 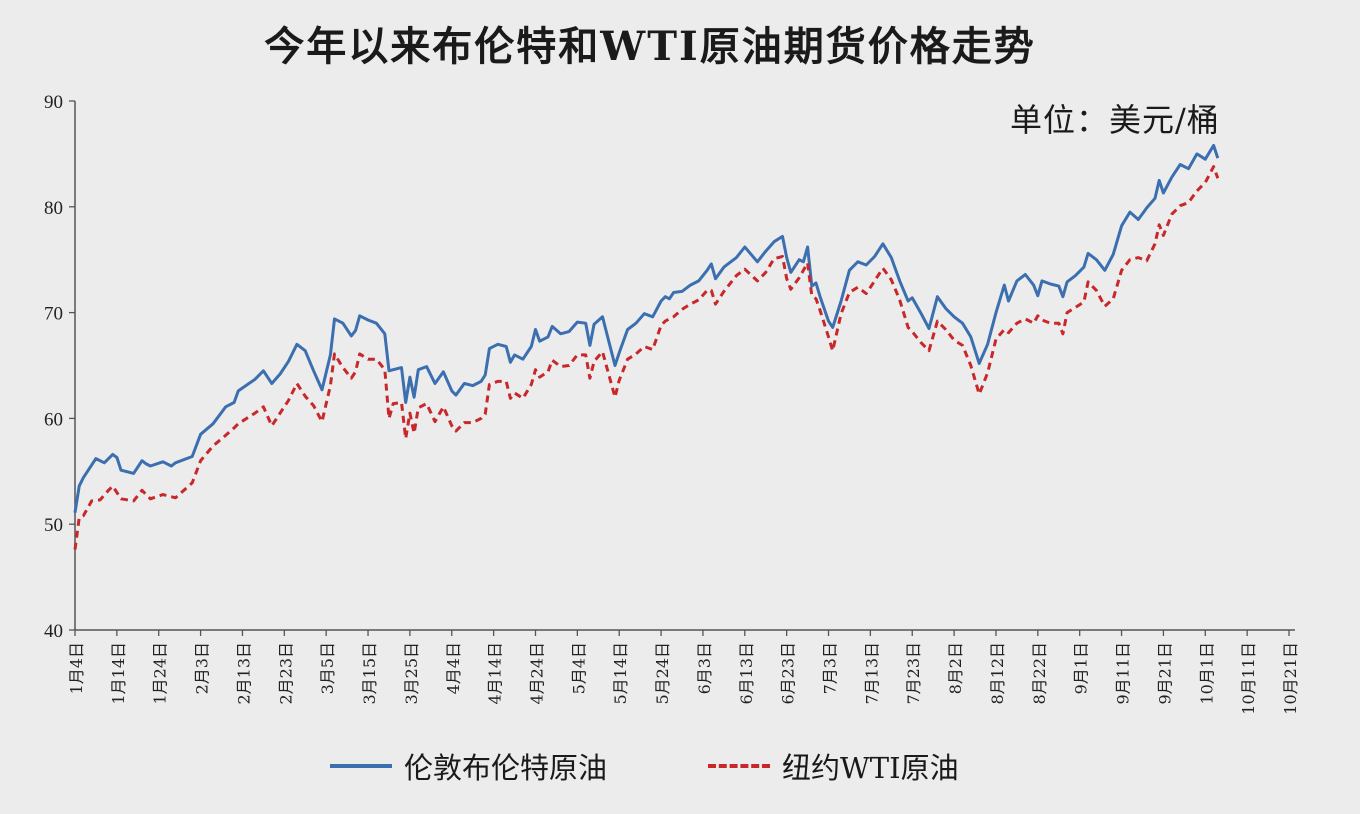 What do you see at coordinates (453, 668) in the screenshot?
I see `x-tick-label: 4月4日` at bounding box center [453, 668].